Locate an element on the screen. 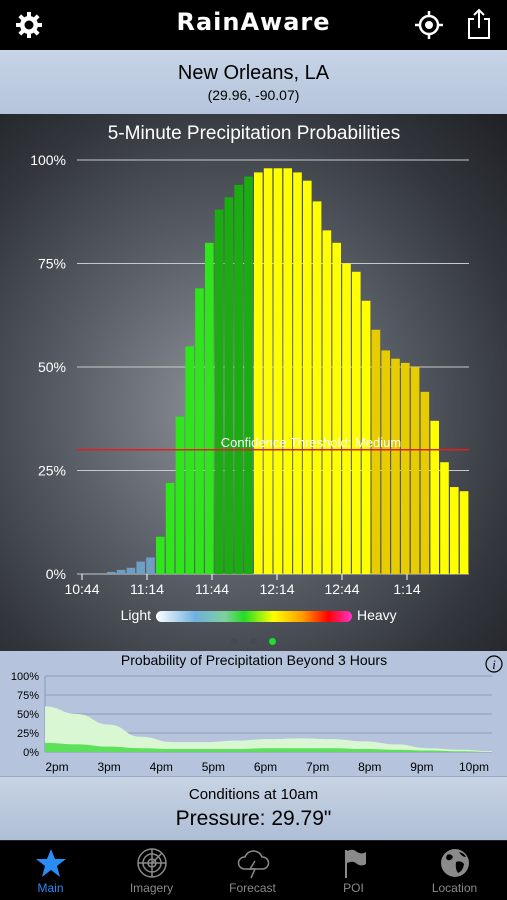 This screenshot has width=507, height=900. x-tick-label: 10pm is located at coordinates (474, 767).